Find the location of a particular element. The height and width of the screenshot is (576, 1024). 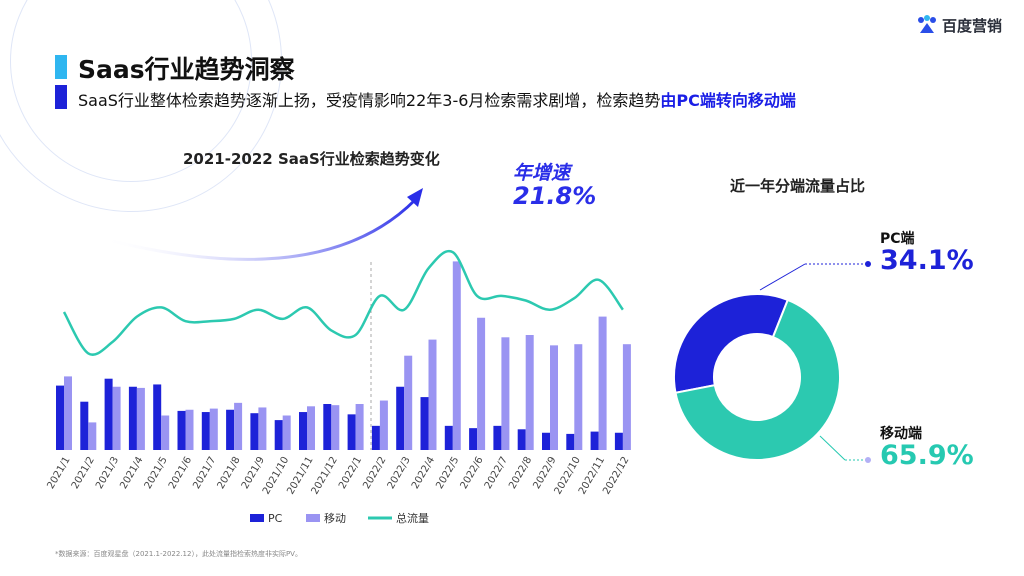

mobile-share-value: 65.9% is located at coordinates (927, 455).